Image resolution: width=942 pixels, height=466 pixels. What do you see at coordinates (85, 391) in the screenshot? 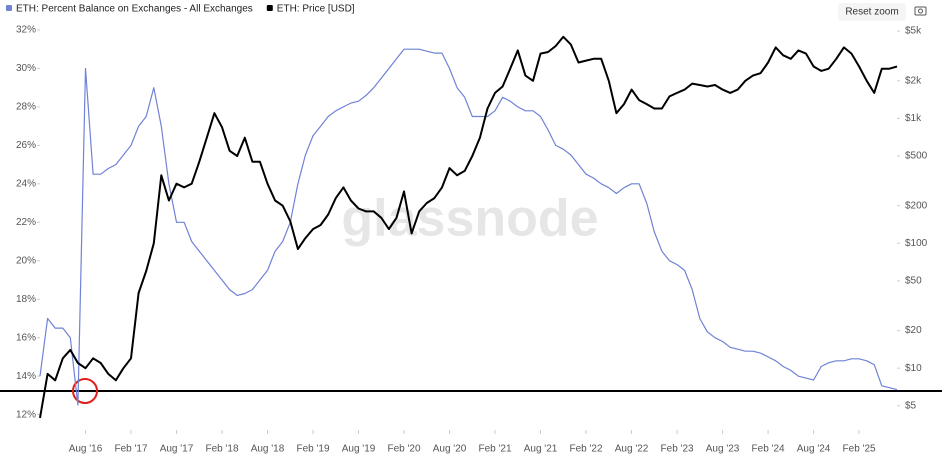
I see `annotation-circle` at bounding box center [85, 391].